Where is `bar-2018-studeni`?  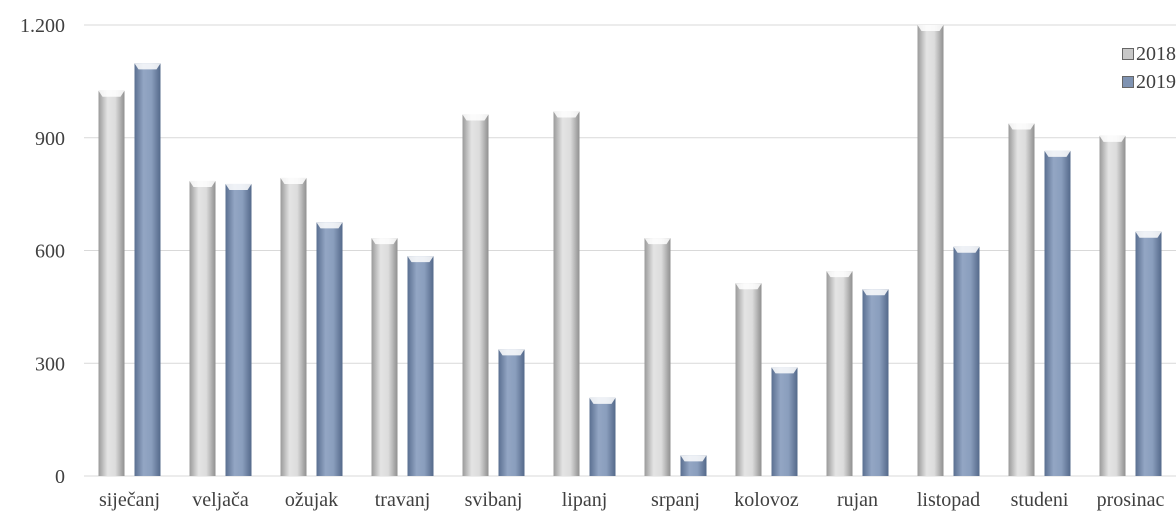 bar-2018-studeni is located at coordinates (1021, 300).